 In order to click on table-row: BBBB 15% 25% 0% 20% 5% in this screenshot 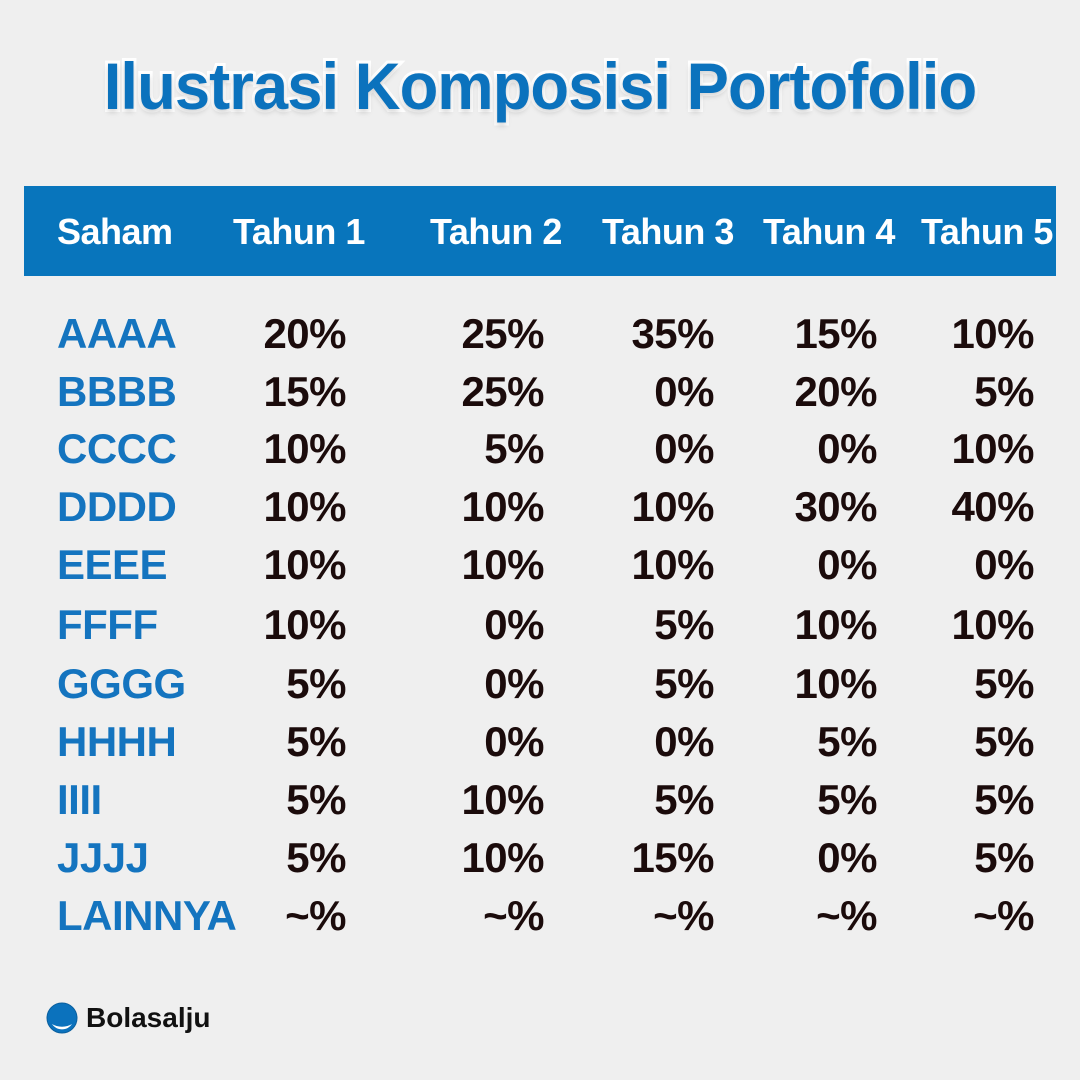, I will do `click(540, 392)`.